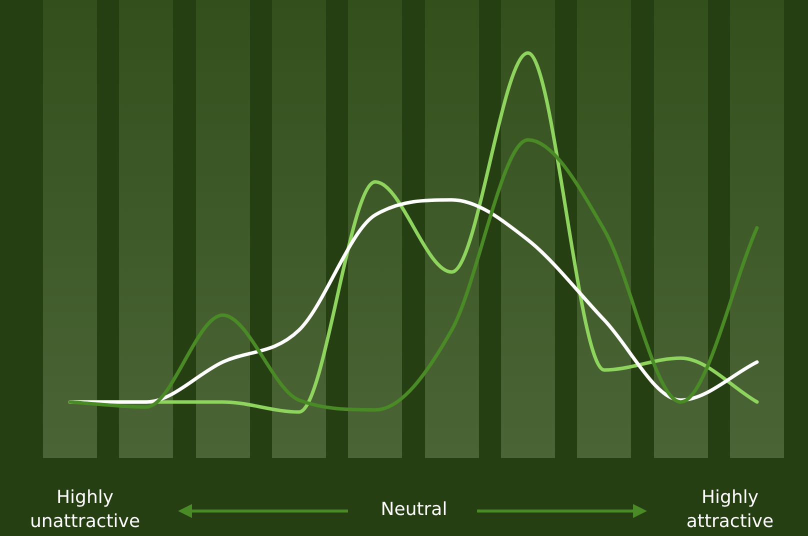 The image size is (808, 536). I want to click on text: Neutral, so click(414, 510).